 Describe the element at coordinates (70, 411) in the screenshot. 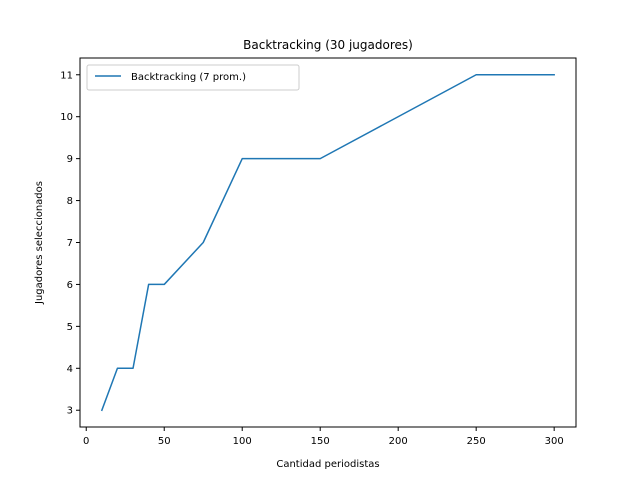

I see `y-tick-label: 3` at that location.